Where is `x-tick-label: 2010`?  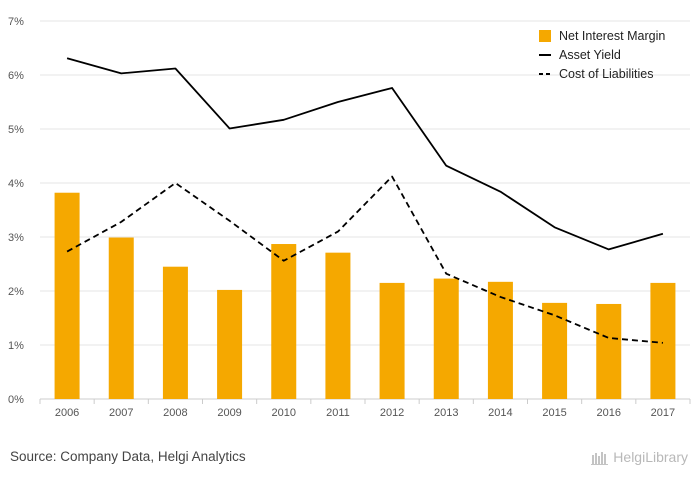 x-tick-label: 2010 is located at coordinates (284, 413).